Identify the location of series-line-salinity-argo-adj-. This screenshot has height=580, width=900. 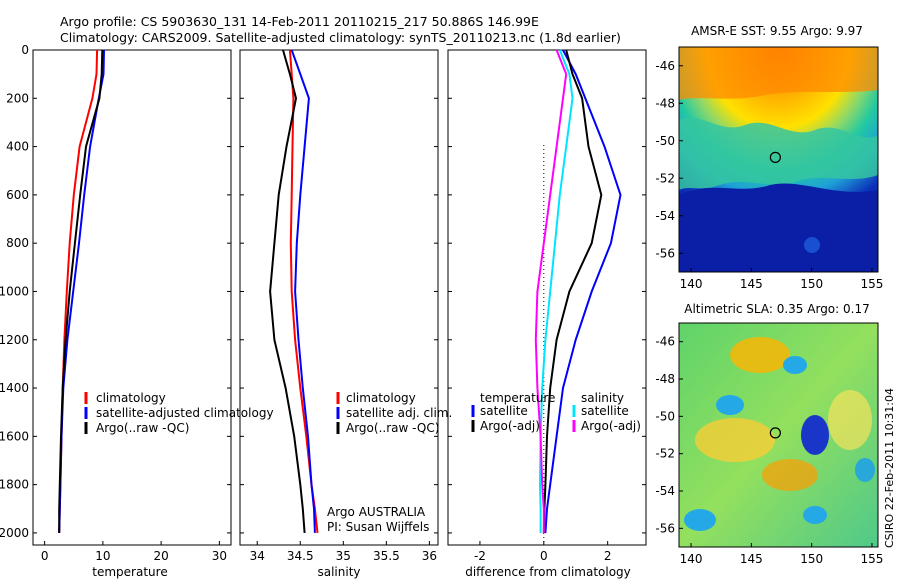
(551, 291).